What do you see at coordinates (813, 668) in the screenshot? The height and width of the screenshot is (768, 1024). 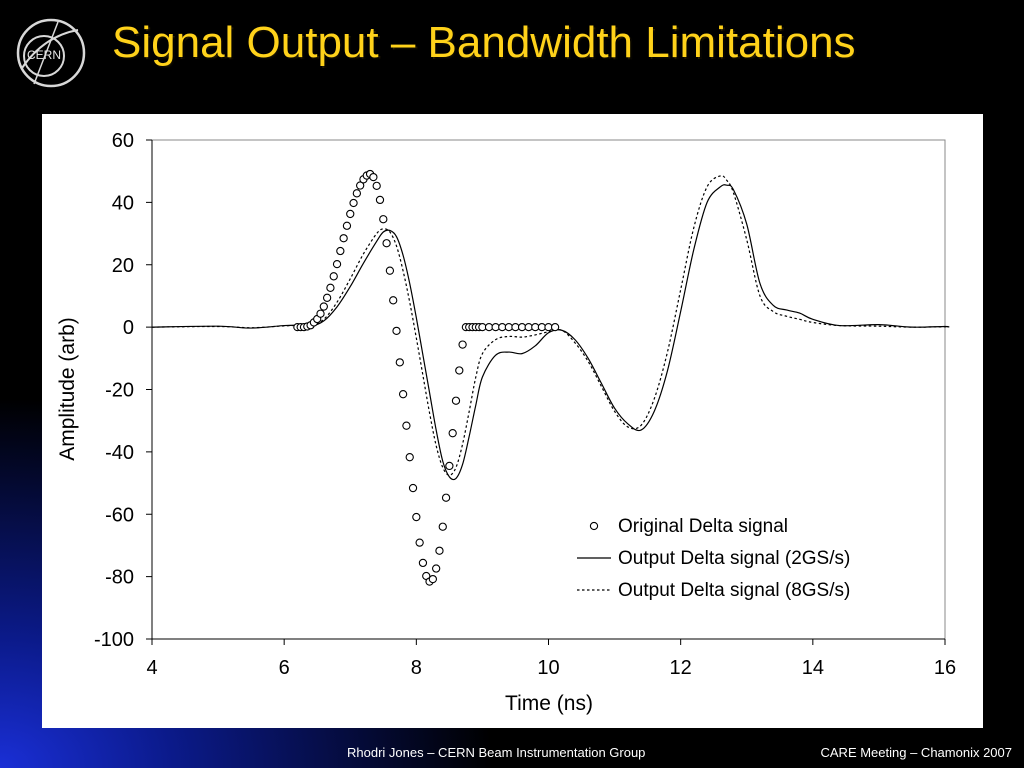 I see `x-tick-label: 14` at bounding box center [813, 668].